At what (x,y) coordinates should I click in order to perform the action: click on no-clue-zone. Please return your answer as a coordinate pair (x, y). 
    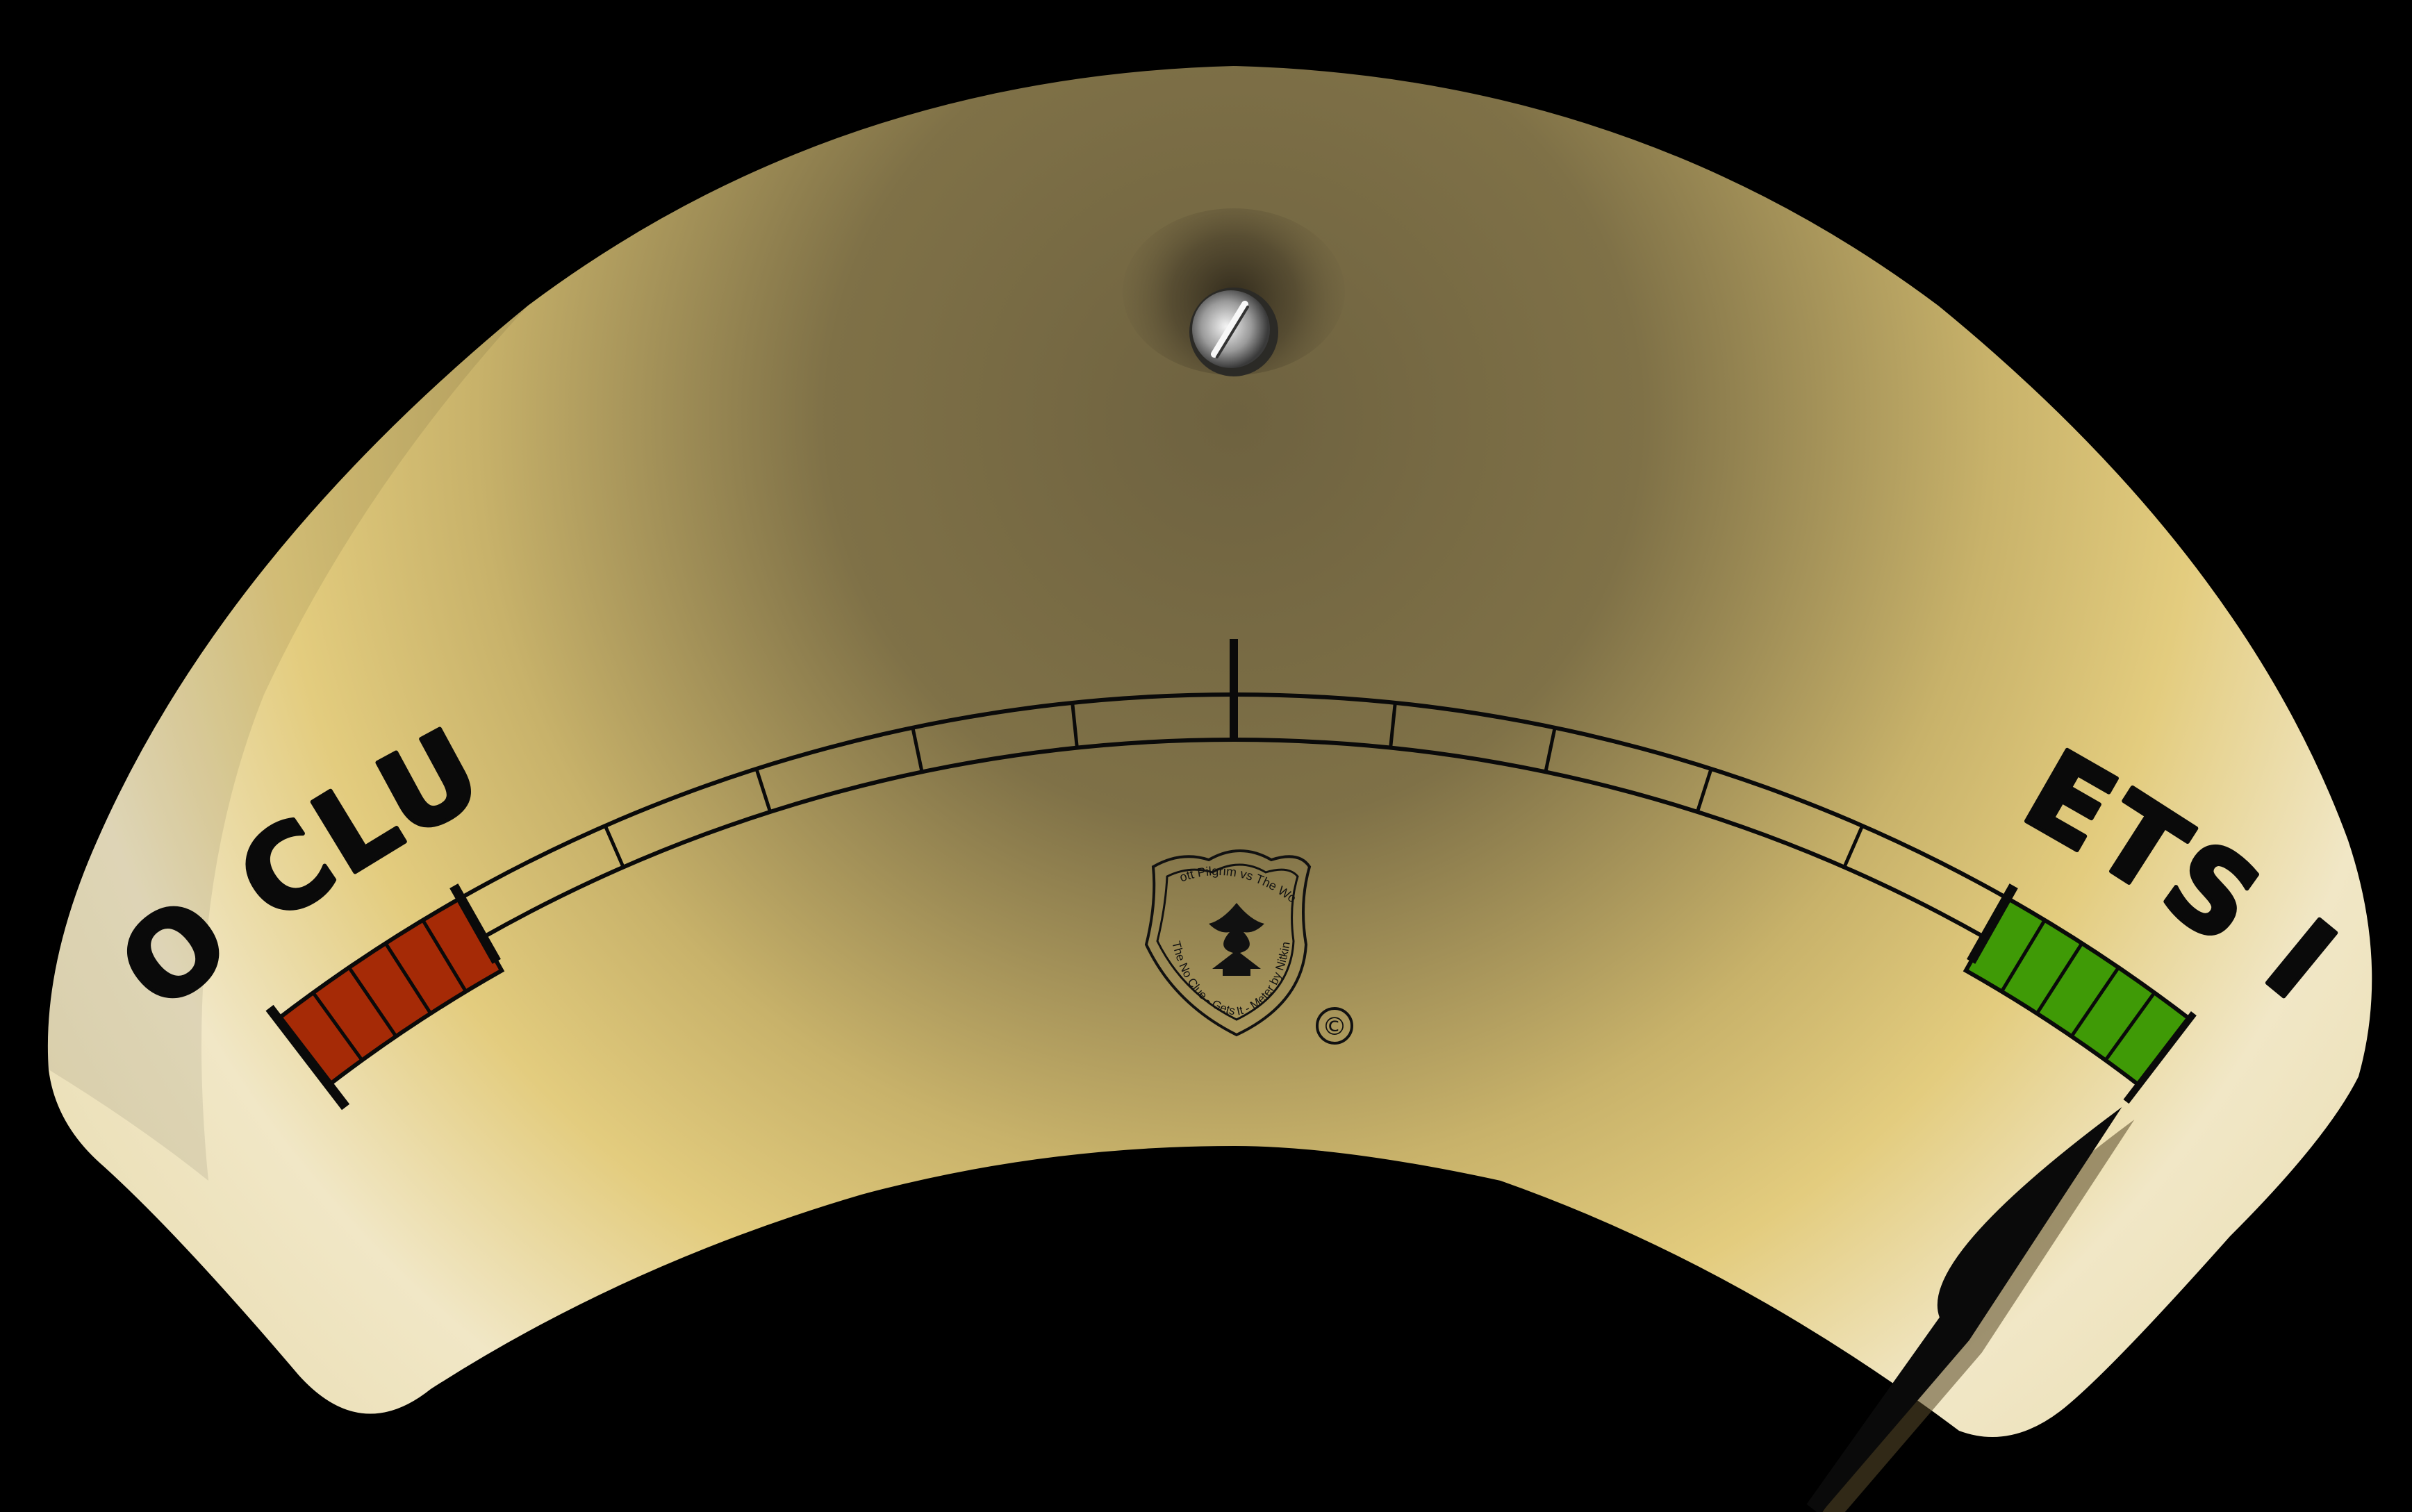
    Looking at the image, I should click on (390, 992).